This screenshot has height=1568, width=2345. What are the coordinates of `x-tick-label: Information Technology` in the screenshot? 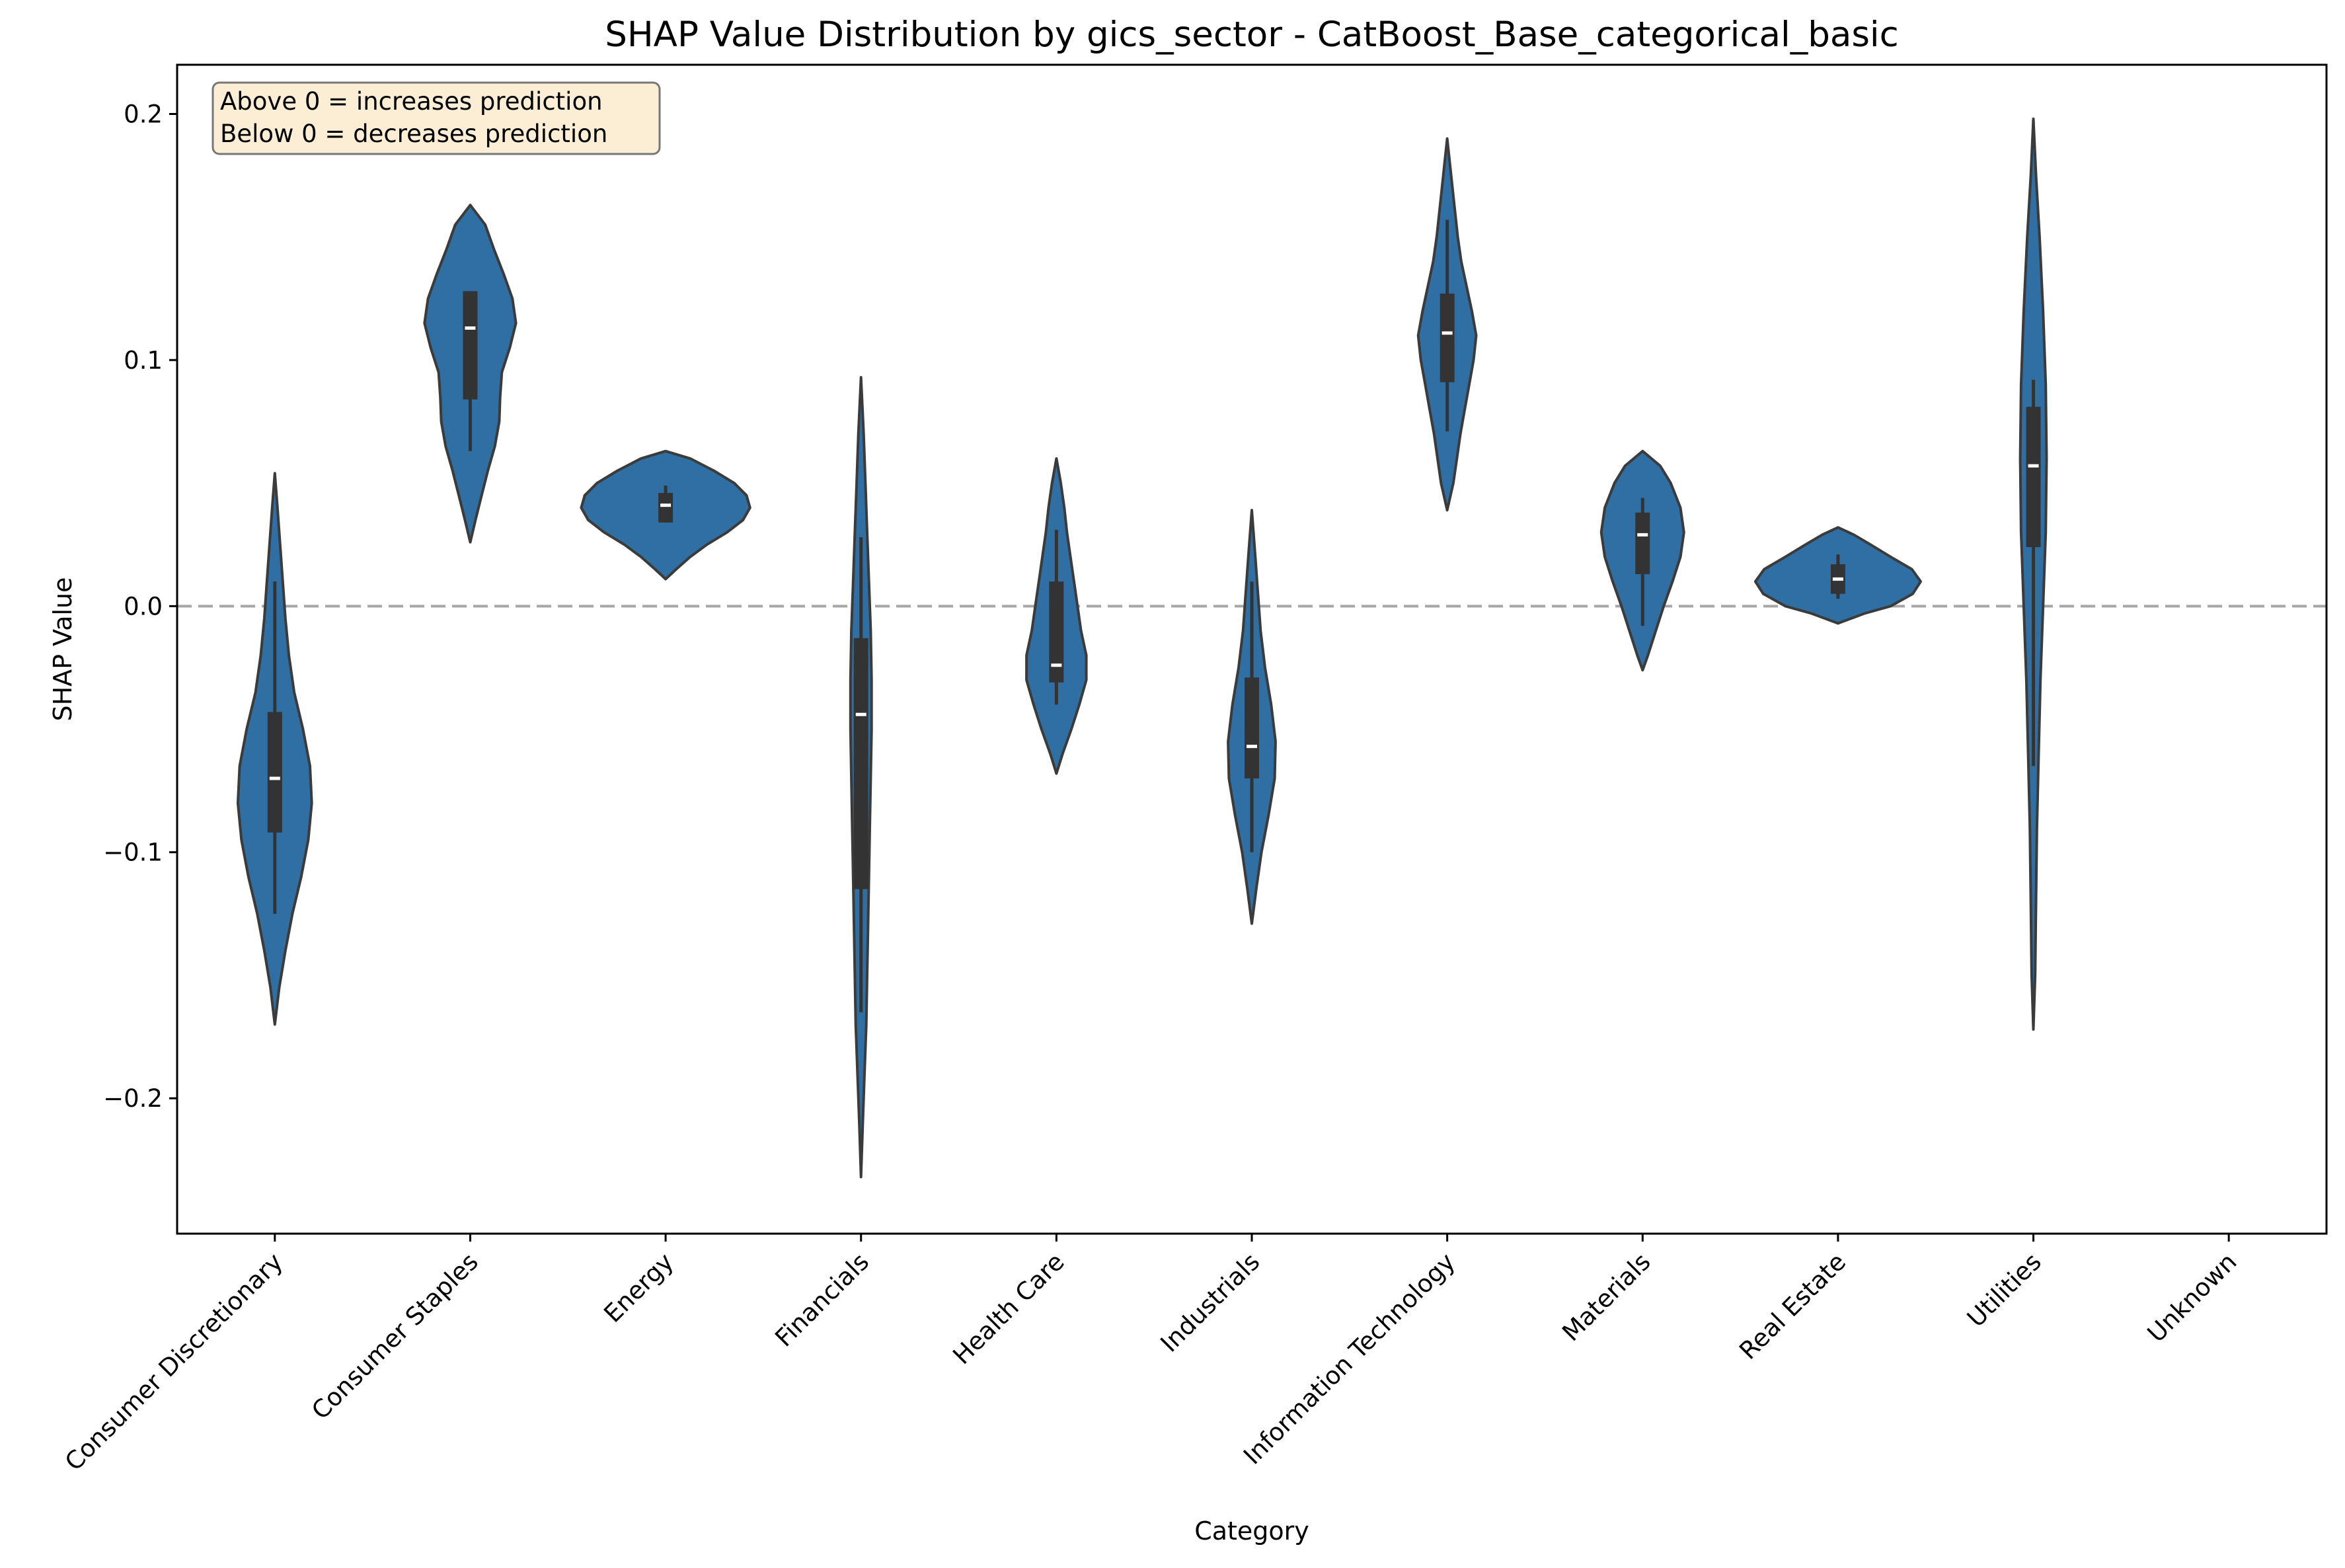 It's located at (1350, 1359).